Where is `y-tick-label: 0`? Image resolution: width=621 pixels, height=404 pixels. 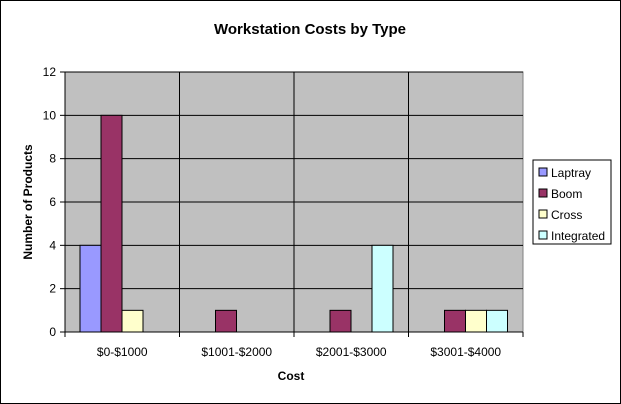 y-tick-label: 0 is located at coordinates (52, 332).